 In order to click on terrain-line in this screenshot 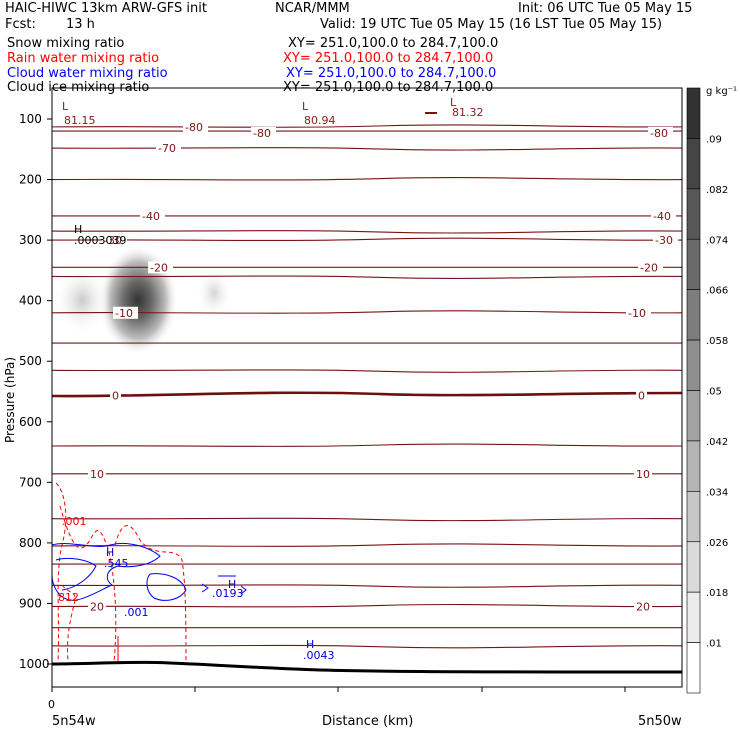, I will do `click(367, 667)`.